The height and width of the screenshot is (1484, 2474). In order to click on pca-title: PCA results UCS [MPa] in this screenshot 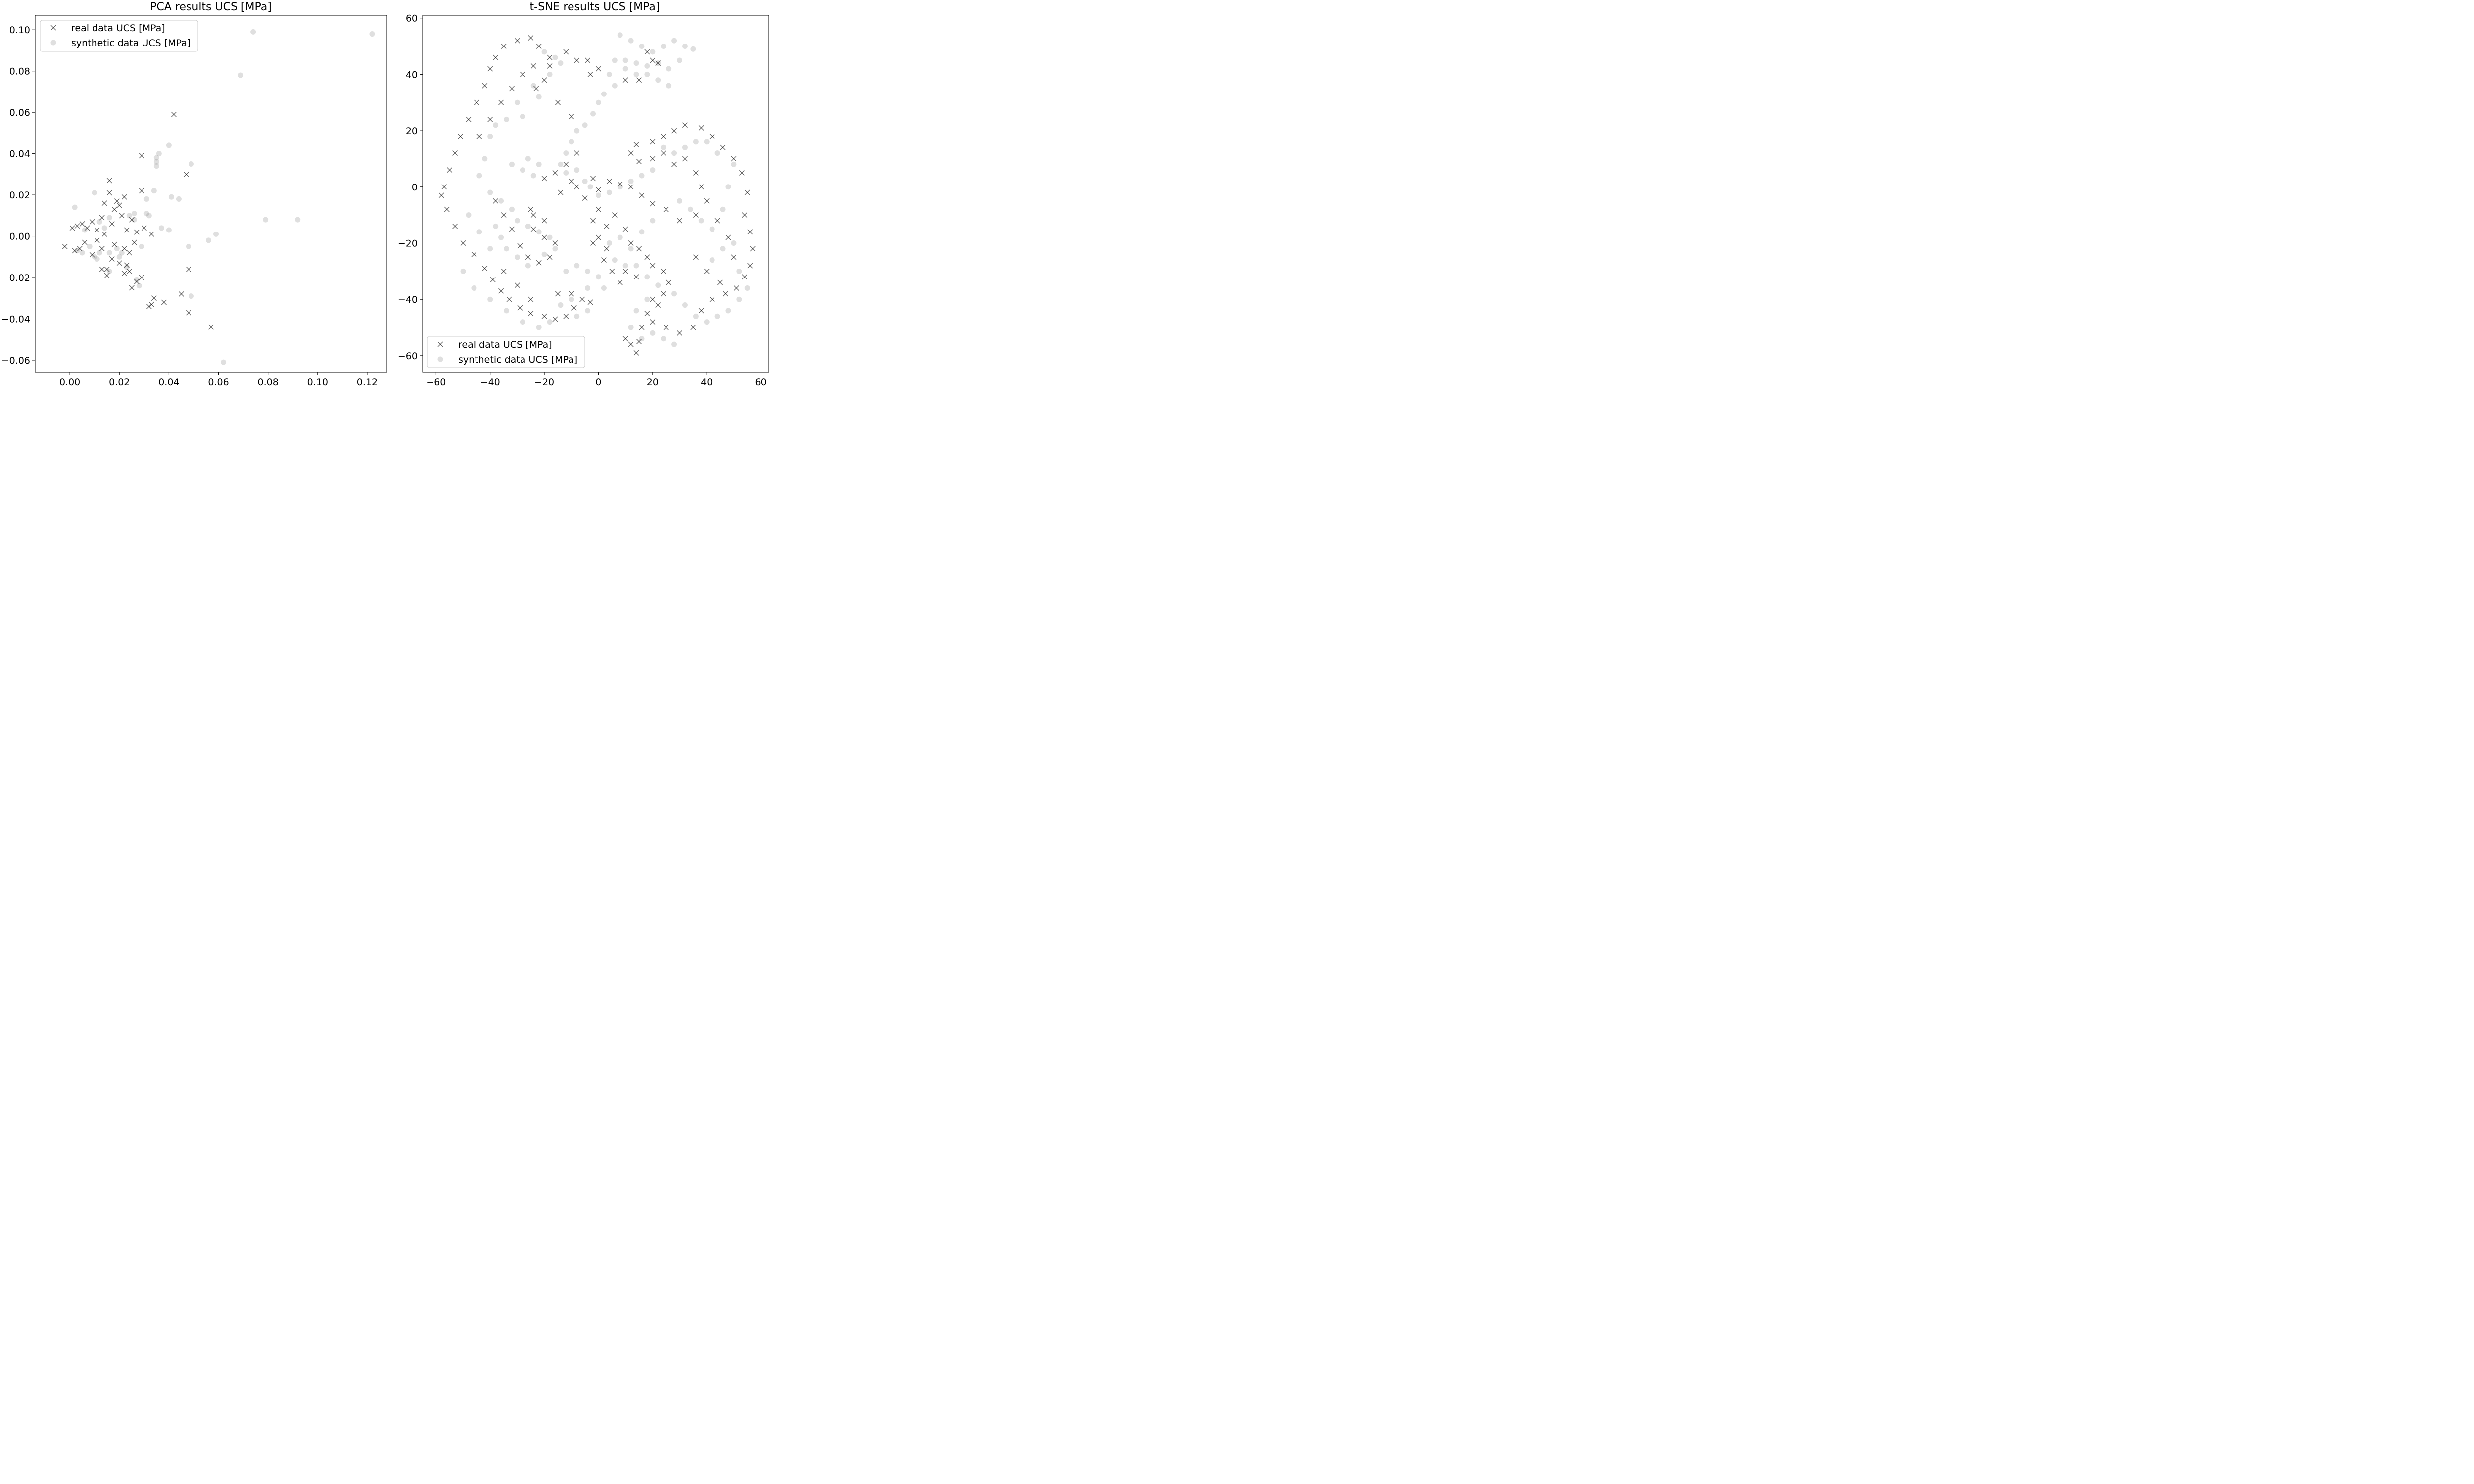, I will do `click(211, 7)`.